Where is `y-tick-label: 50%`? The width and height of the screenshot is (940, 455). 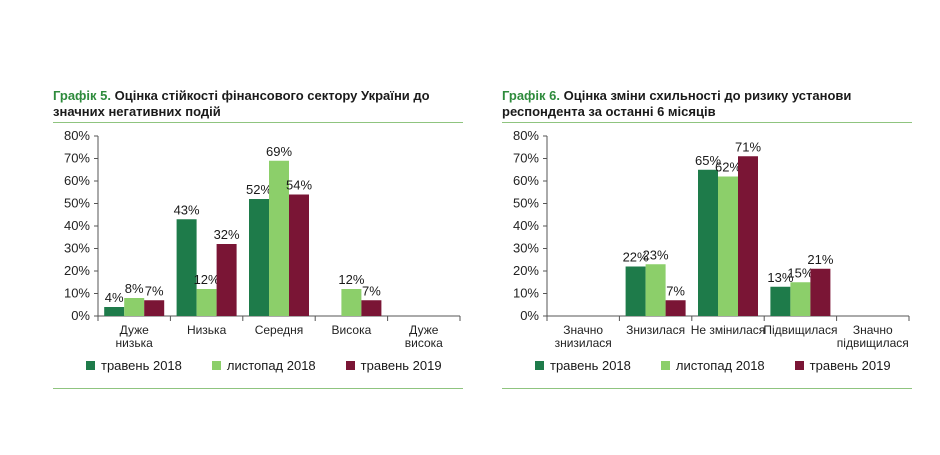
y-tick-label: 50% is located at coordinates (526, 203).